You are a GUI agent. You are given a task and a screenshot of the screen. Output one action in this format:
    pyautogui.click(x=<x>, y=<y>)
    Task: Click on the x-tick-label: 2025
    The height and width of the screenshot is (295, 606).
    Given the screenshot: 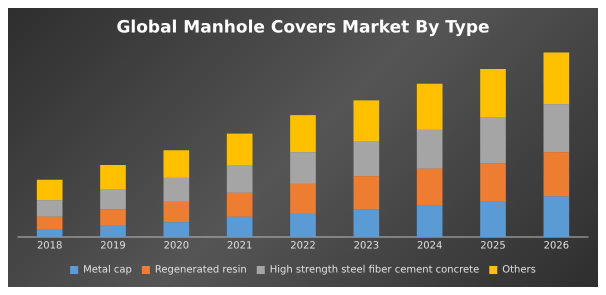 What is the action you would take?
    pyautogui.click(x=493, y=246)
    